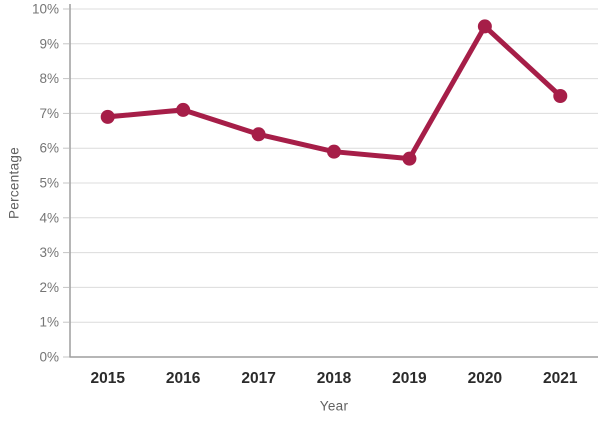 The width and height of the screenshot is (600, 423). Describe the element at coordinates (49, 183) in the screenshot. I see `y-tick-label: 5%` at that location.